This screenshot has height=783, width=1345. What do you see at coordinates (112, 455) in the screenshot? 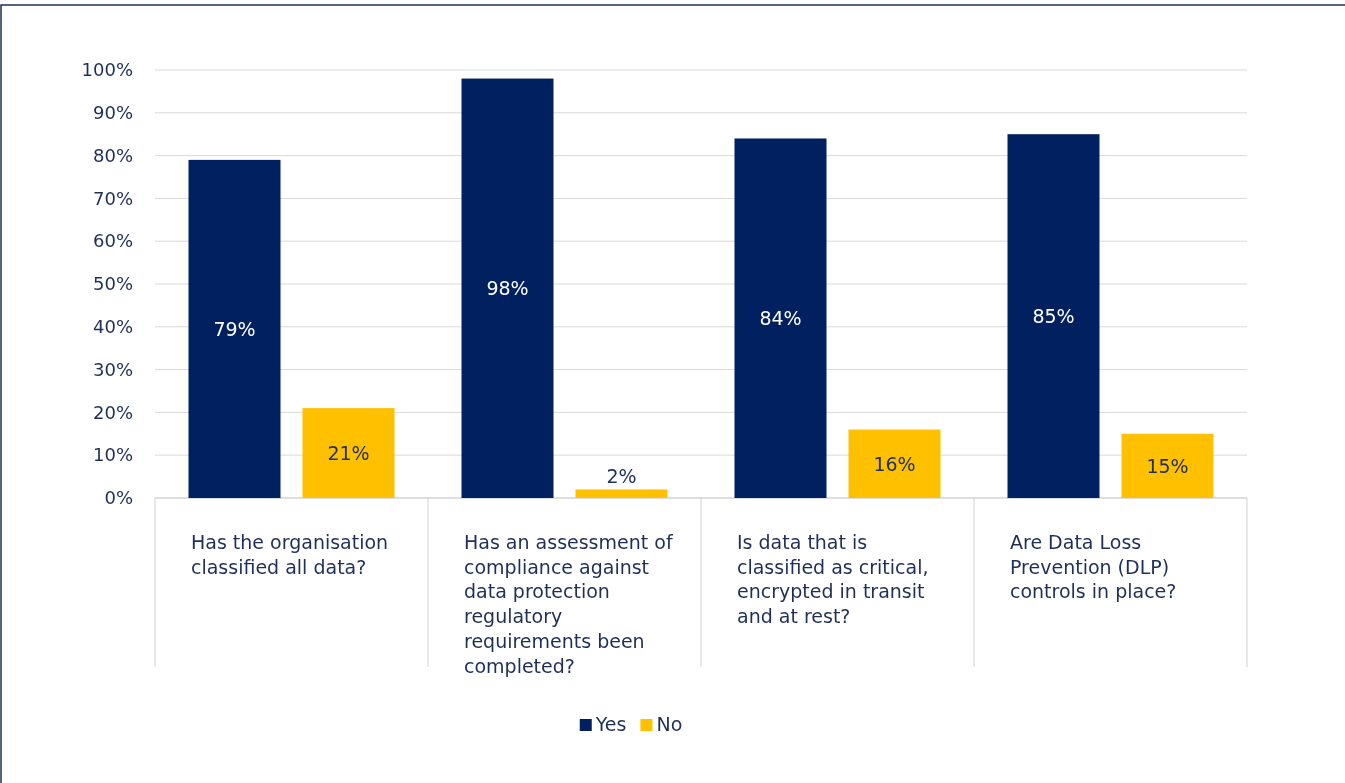
I see `y-tick-label: 10%` at bounding box center [112, 455].